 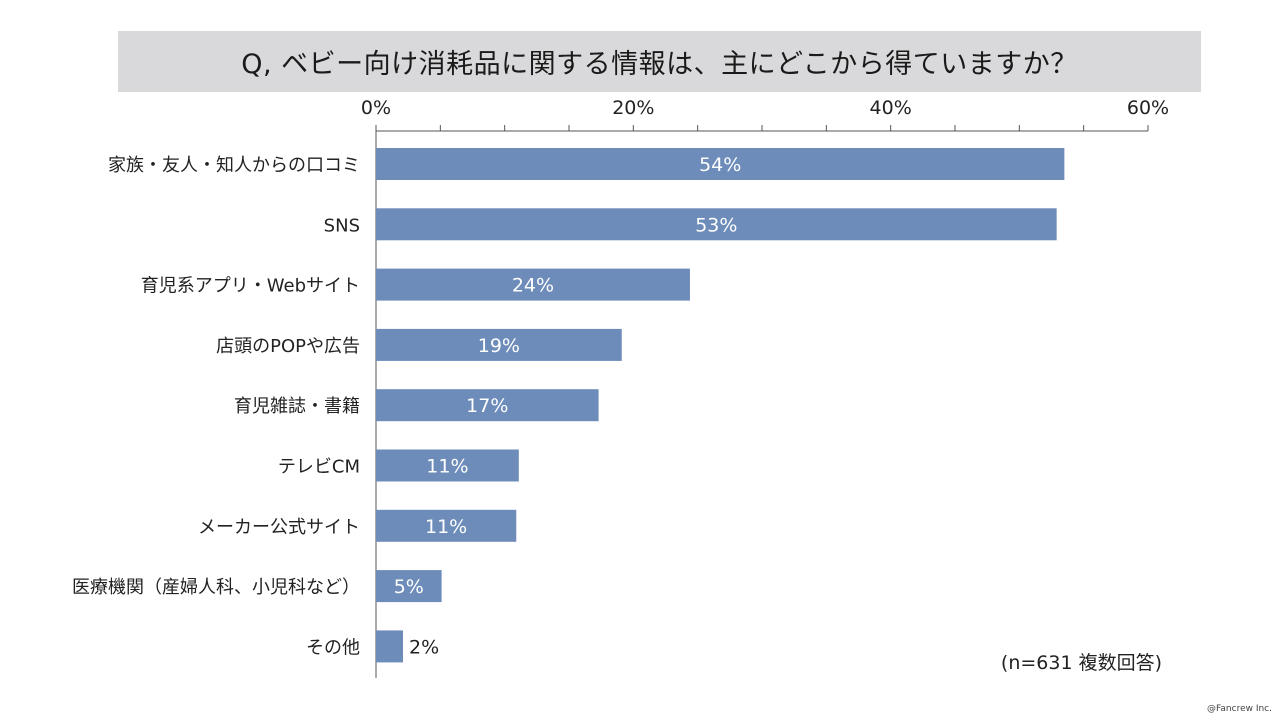 What do you see at coordinates (319, 467) in the screenshot?
I see `category-label: テレビCM` at bounding box center [319, 467].